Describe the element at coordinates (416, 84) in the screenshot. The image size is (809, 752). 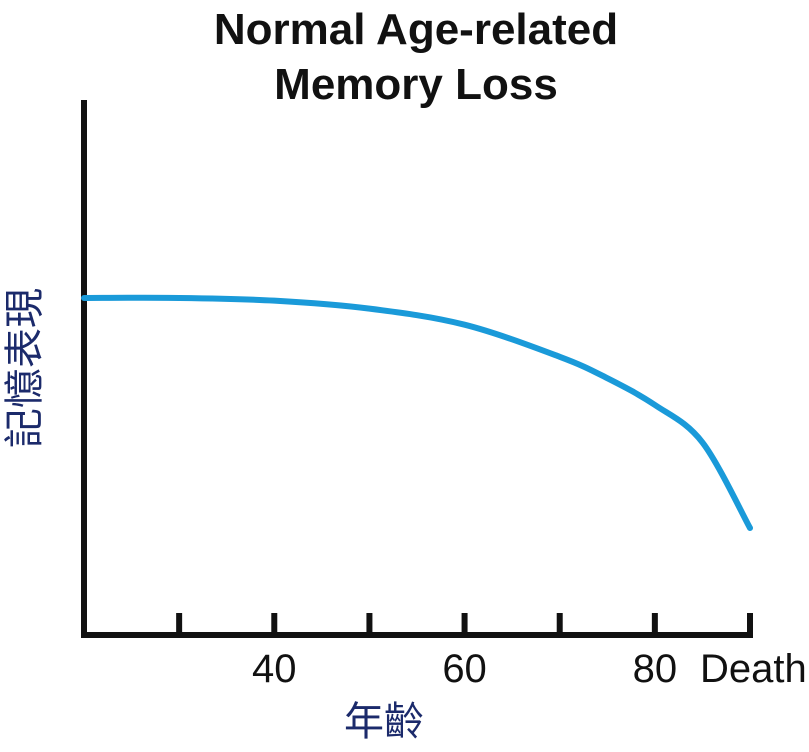
I see `chart-title-line-2: Memory Loss` at that location.